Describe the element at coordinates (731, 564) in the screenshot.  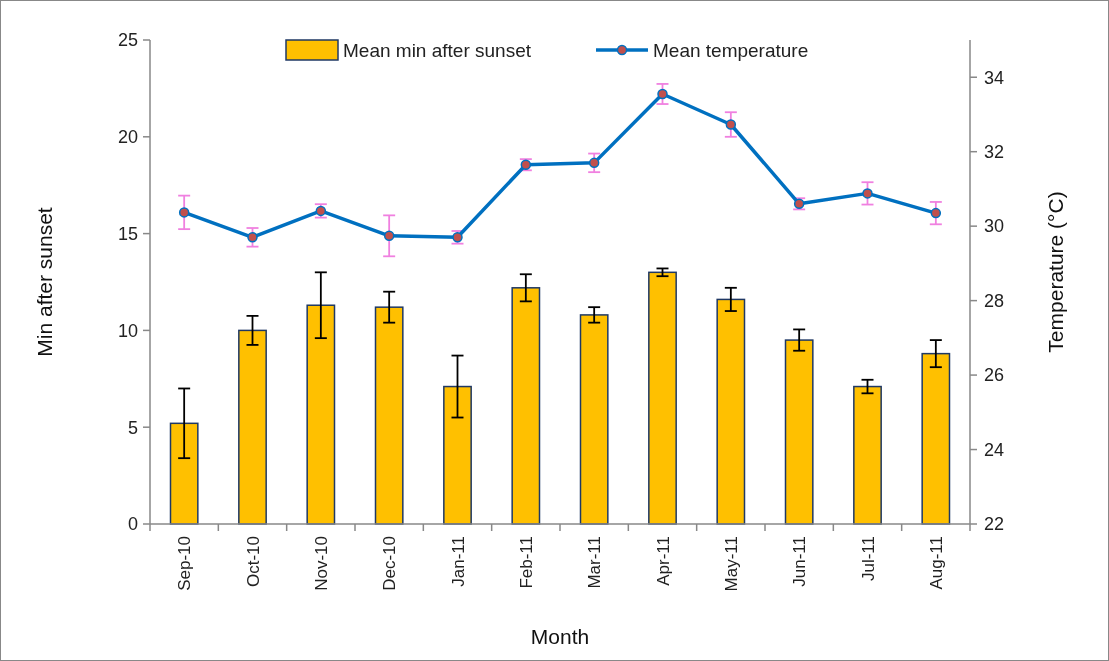
I see `x-tick-label: May-11` at that location.